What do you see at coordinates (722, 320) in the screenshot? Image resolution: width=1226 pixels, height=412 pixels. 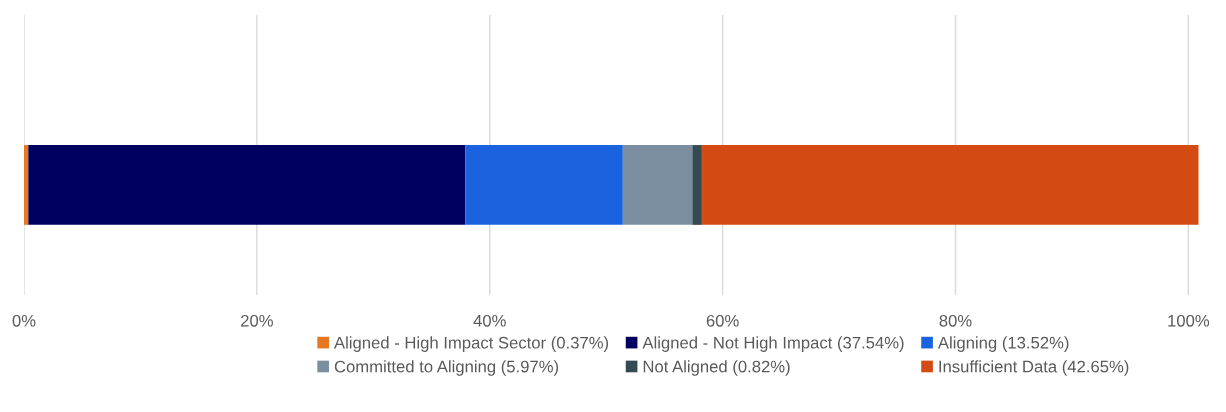 I see `x-tick-label: 60%` at bounding box center [722, 320].